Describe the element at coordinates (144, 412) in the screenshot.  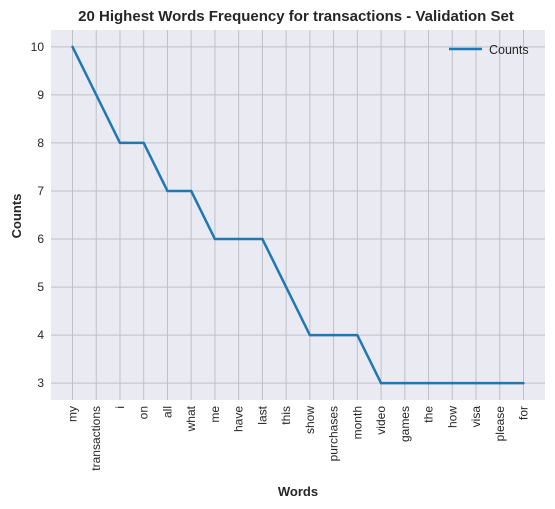
I see `x-tick-label: on` at that location.